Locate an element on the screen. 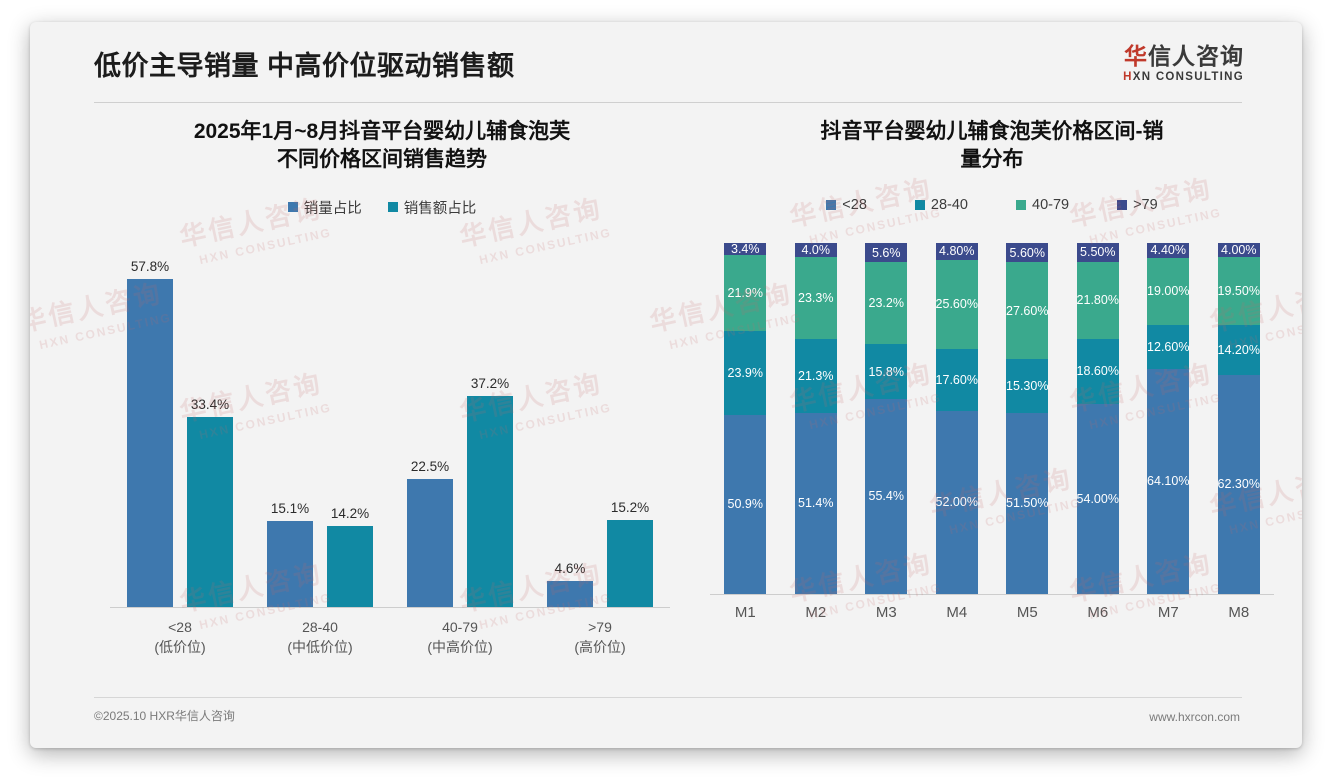  bar-40-79-销量占比: 22.5% is located at coordinates (430, 422).